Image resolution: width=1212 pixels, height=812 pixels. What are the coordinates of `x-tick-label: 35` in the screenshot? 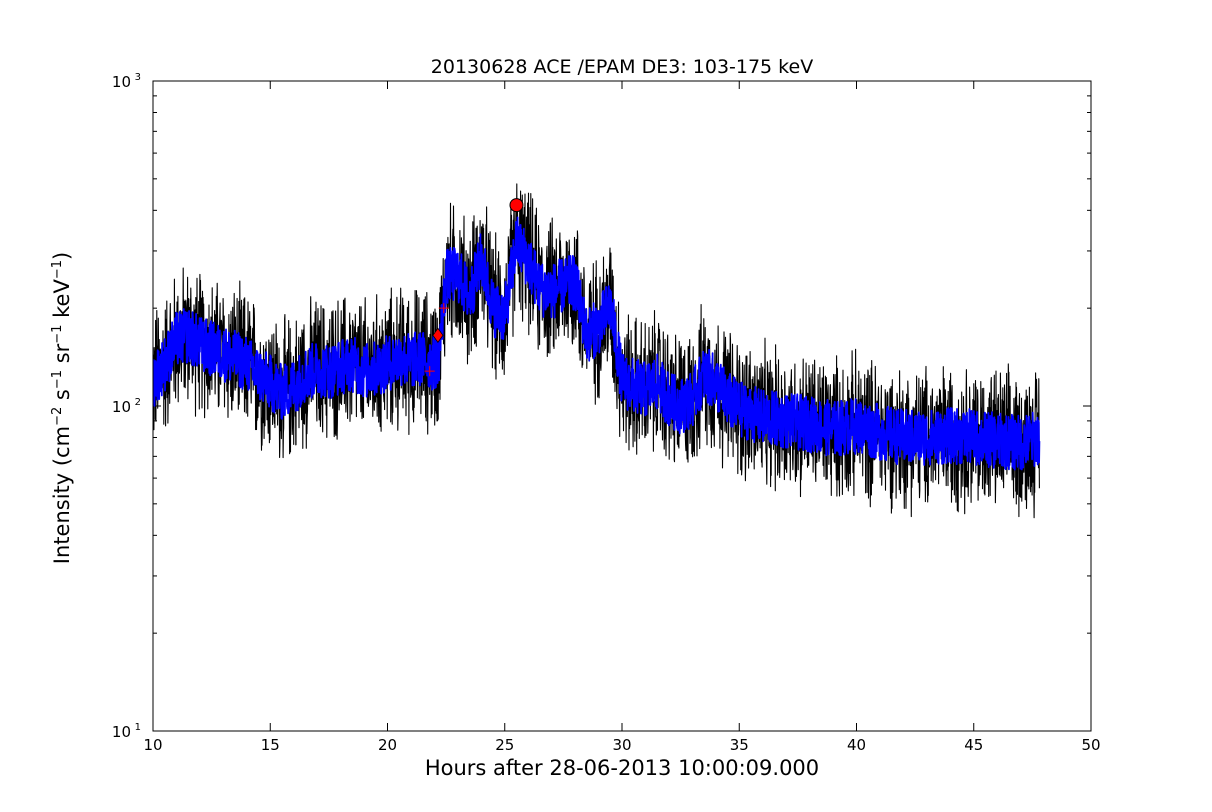 It's located at (739, 745).